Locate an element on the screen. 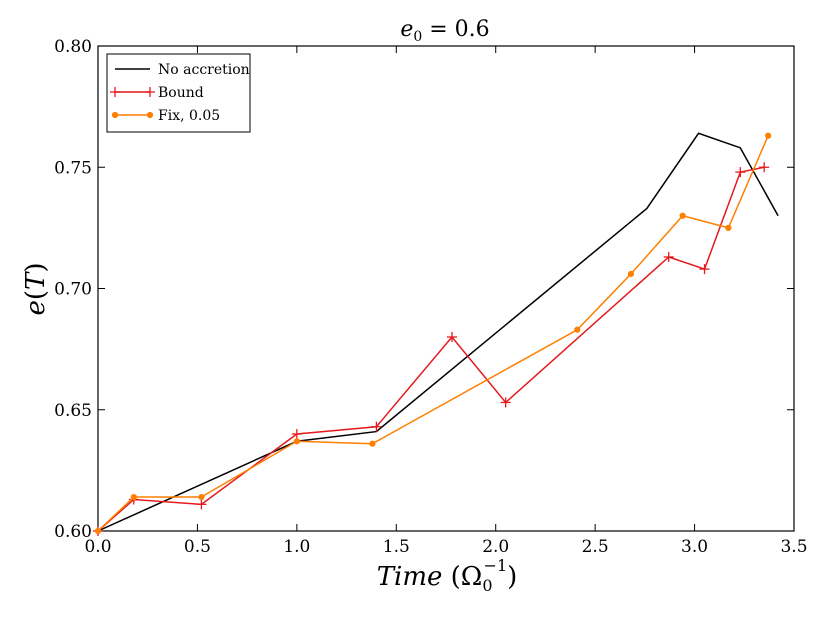 The image size is (830, 623). title-rest: = 0.6 is located at coordinates (455, 29).